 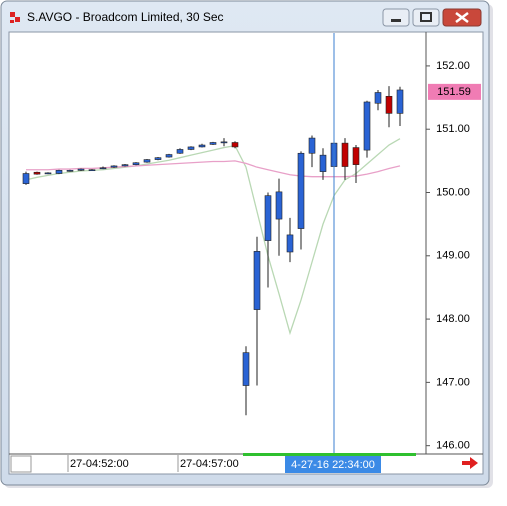 What do you see at coordinates (15, 17) in the screenshot?
I see `app-icon` at bounding box center [15, 17].